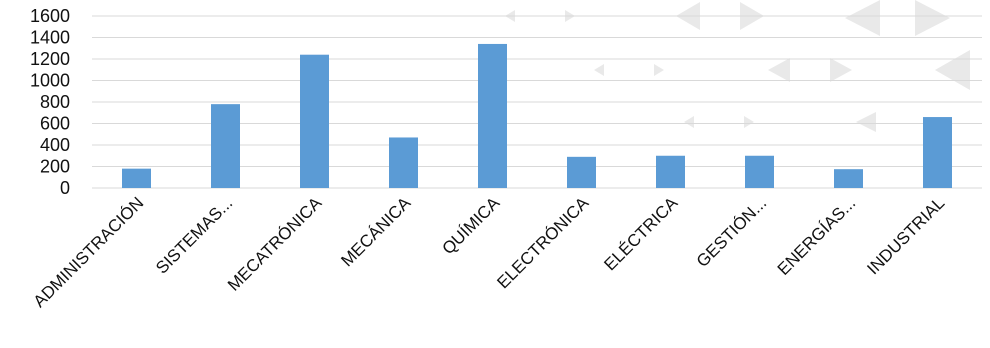 Image resolution: width=990 pixels, height=348 pixels. I want to click on watermark-arrow-right-large, so click(932, 18).